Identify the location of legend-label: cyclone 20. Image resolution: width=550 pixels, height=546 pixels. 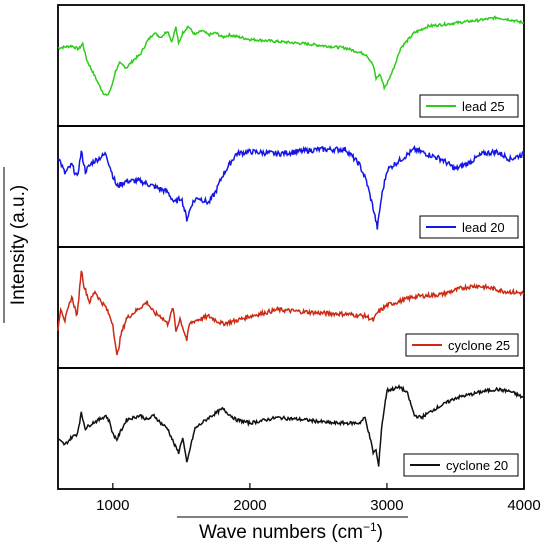
(477, 465).